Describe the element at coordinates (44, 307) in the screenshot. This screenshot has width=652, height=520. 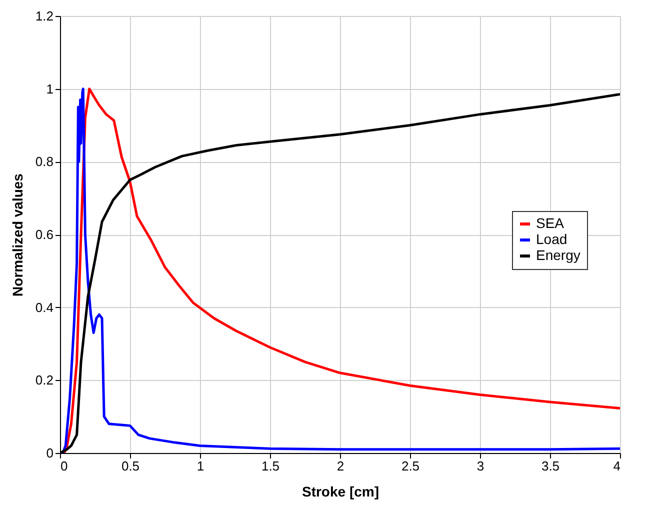
I see `y-tick-label: 0.4` at that location.